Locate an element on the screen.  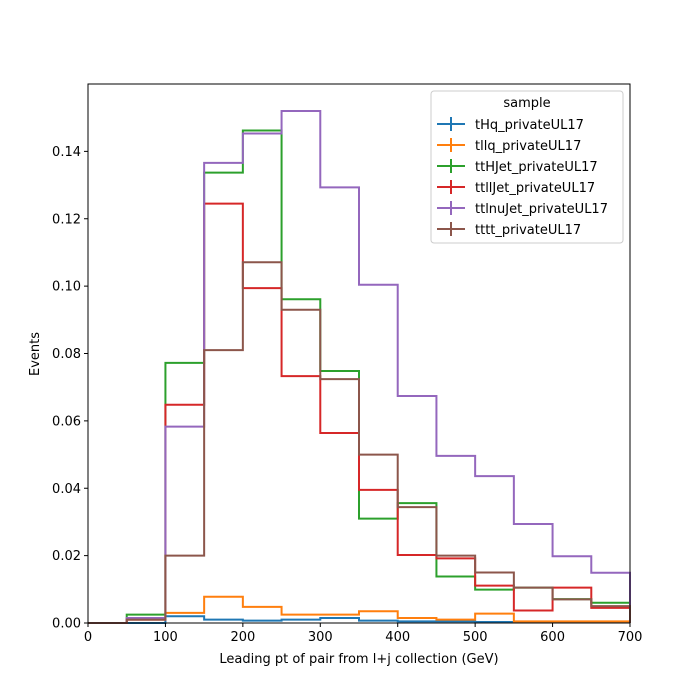
legend-label-1: tllq_privateUL17 is located at coordinates (528, 146).